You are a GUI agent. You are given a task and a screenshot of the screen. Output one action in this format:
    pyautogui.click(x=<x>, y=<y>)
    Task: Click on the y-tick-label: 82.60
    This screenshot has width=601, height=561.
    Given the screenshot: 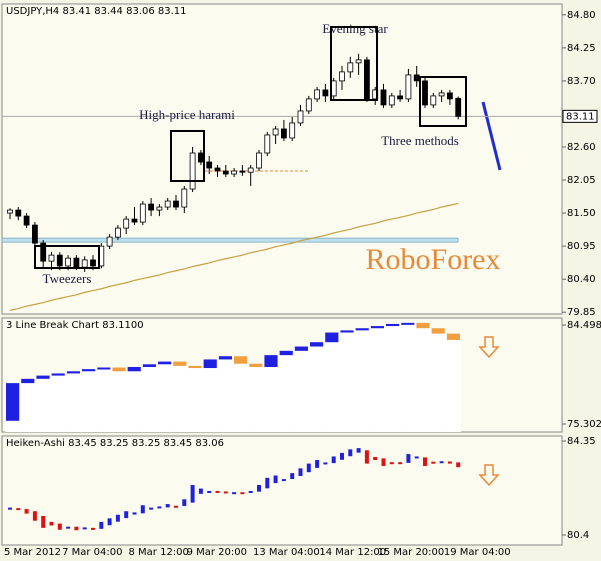 What is the action you would take?
    pyautogui.click(x=581, y=147)
    